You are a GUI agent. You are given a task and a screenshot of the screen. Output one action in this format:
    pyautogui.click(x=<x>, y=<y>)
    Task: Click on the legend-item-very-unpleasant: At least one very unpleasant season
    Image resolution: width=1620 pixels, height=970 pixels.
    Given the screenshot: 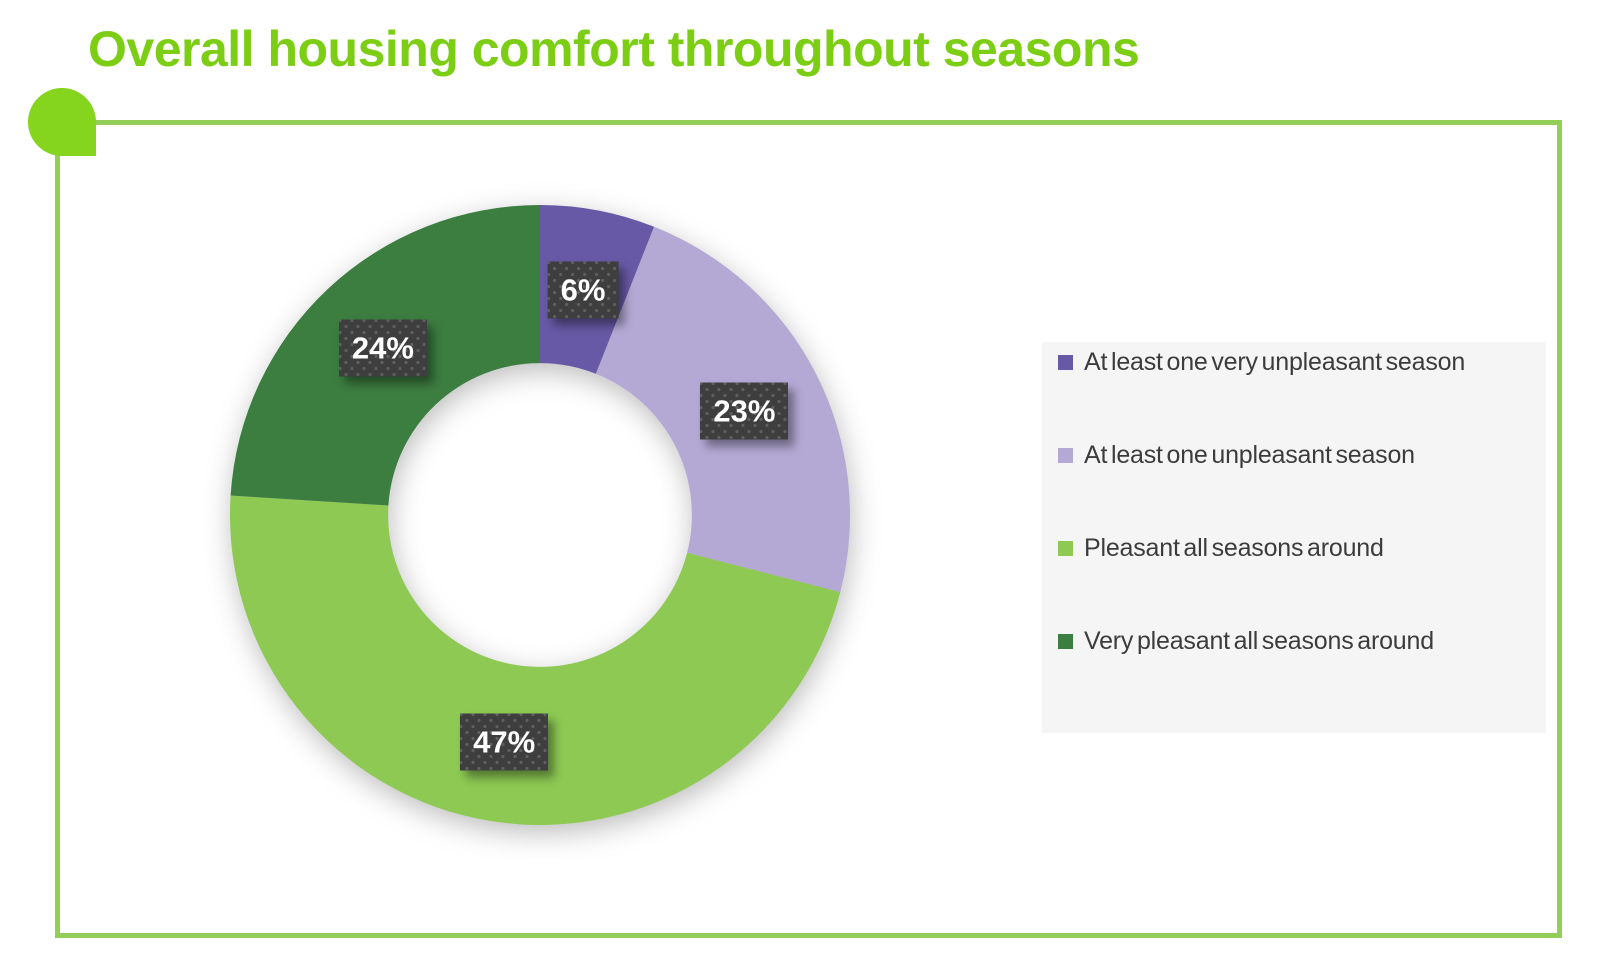 What is the action you would take?
    pyautogui.click(x=1261, y=362)
    